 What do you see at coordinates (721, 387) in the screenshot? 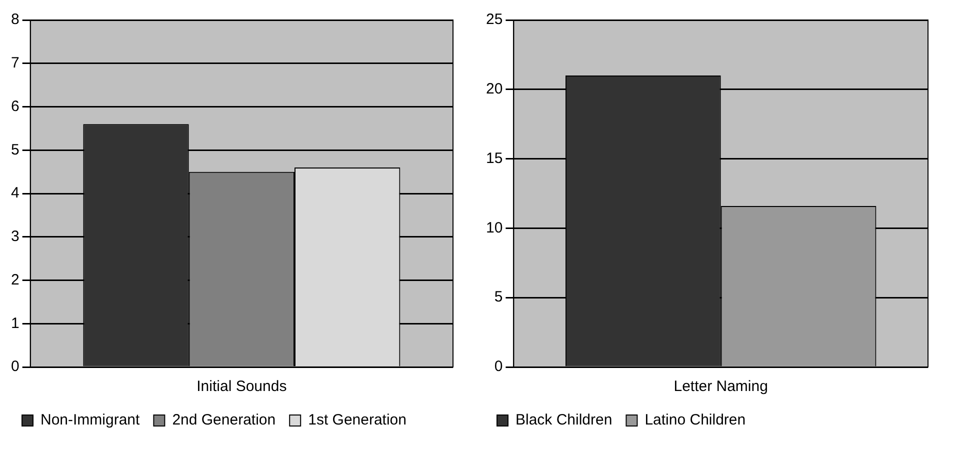
I see `x-tick-label: Letter Naming` at bounding box center [721, 387].